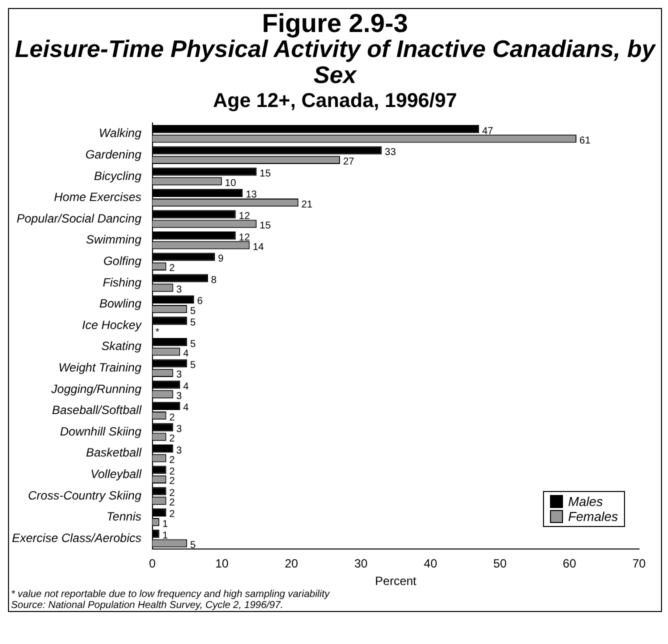 This screenshot has width=668, height=644. Describe the element at coordinates (500, 563) in the screenshot. I see `x-tick-label: 50` at that location.